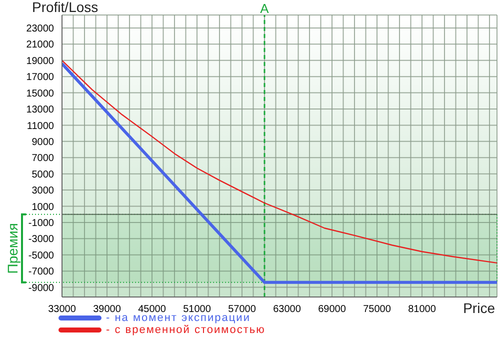  I want to click on y-tick-label: 1000, so click(43, 207).